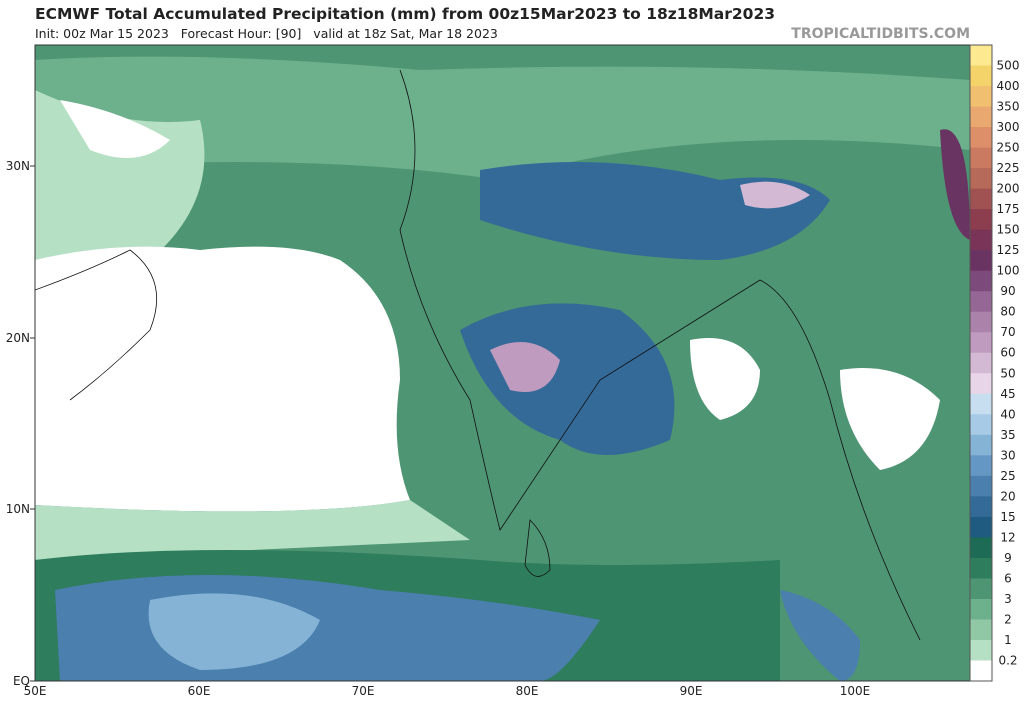 This screenshot has width=1024, height=705. I want to click on colorbar-label: 50, so click(1007, 373).